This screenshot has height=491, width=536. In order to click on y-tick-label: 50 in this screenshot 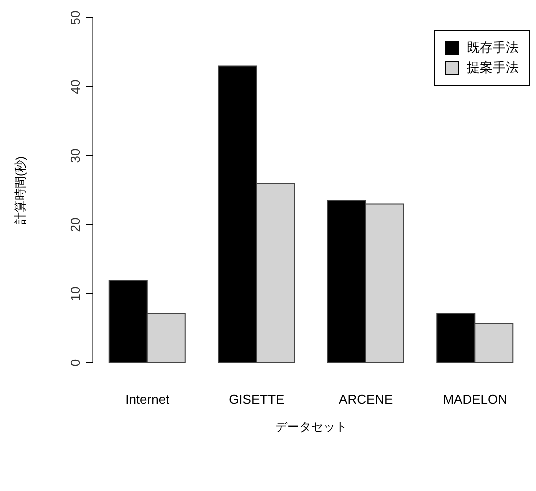, I will do `click(75, 18)`.